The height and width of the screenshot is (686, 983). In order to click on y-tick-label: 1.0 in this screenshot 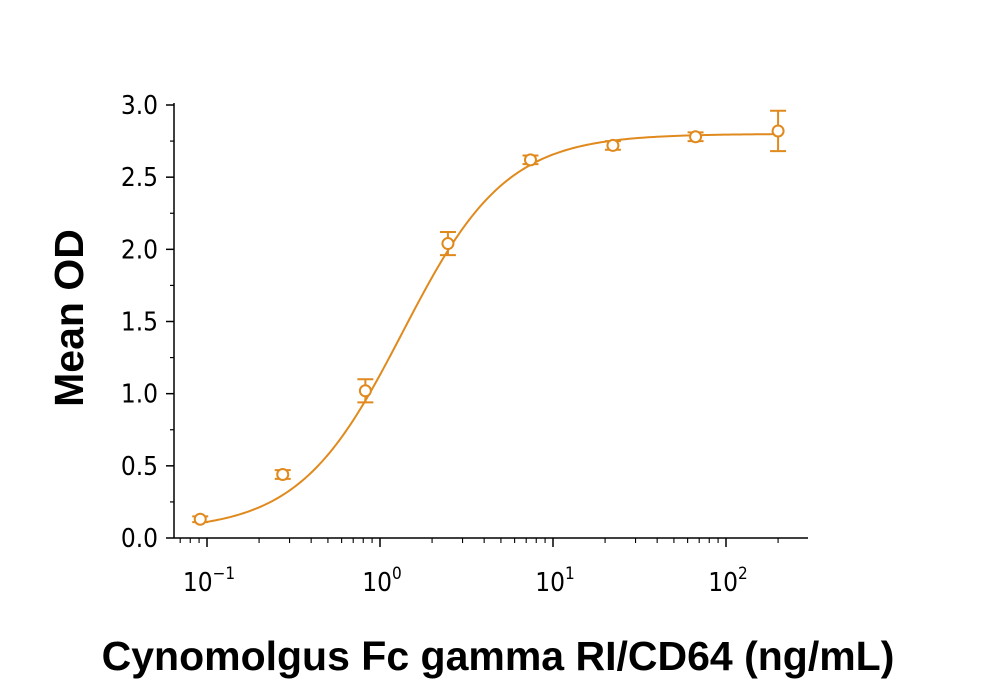, I will do `click(139, 395)`.